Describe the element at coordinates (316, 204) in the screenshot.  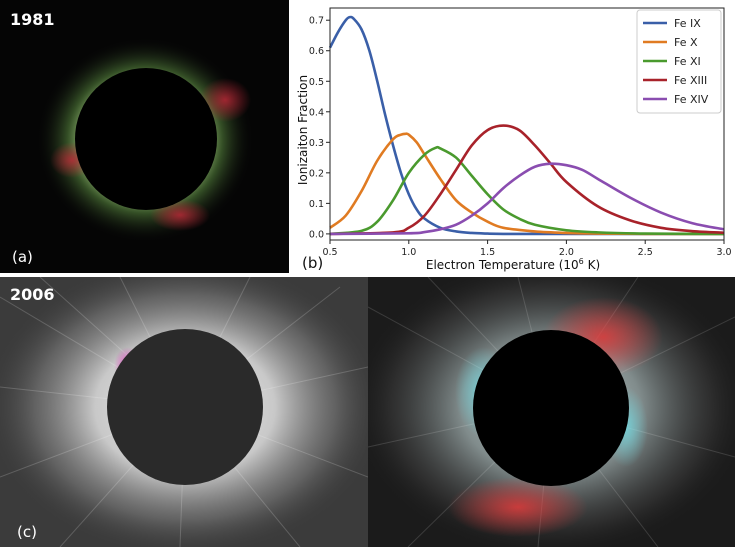
I see `y-tick-label: 0.1` at that location.